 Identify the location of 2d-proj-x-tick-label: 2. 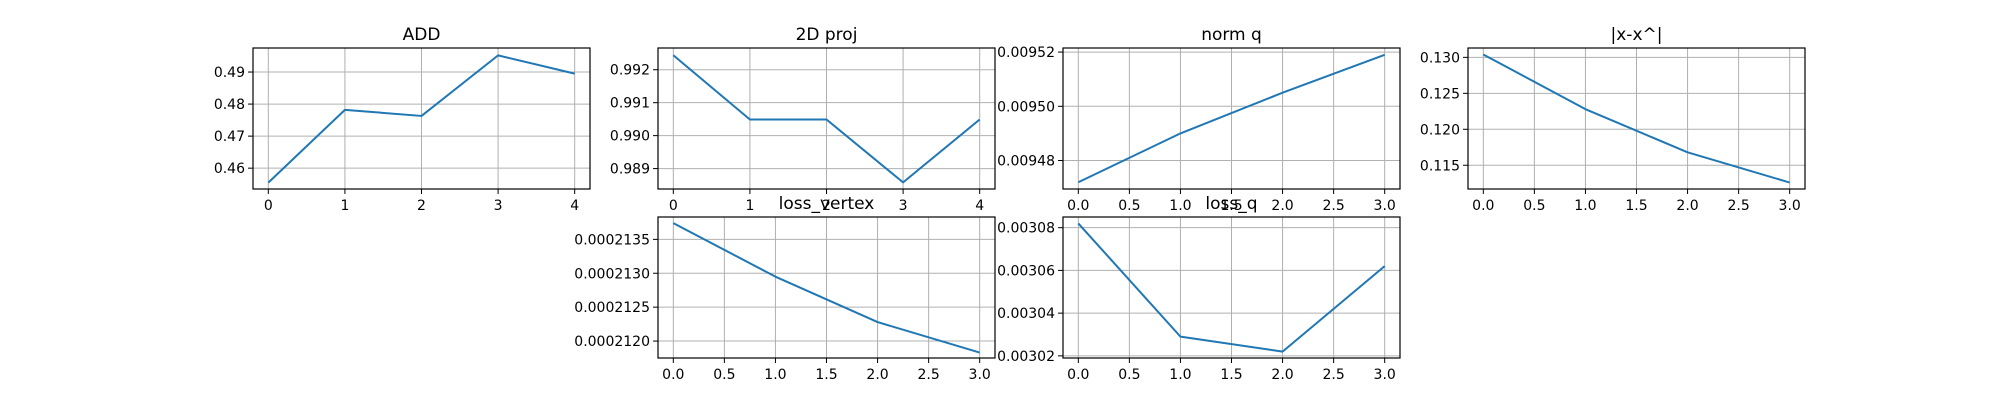
(826, 206).